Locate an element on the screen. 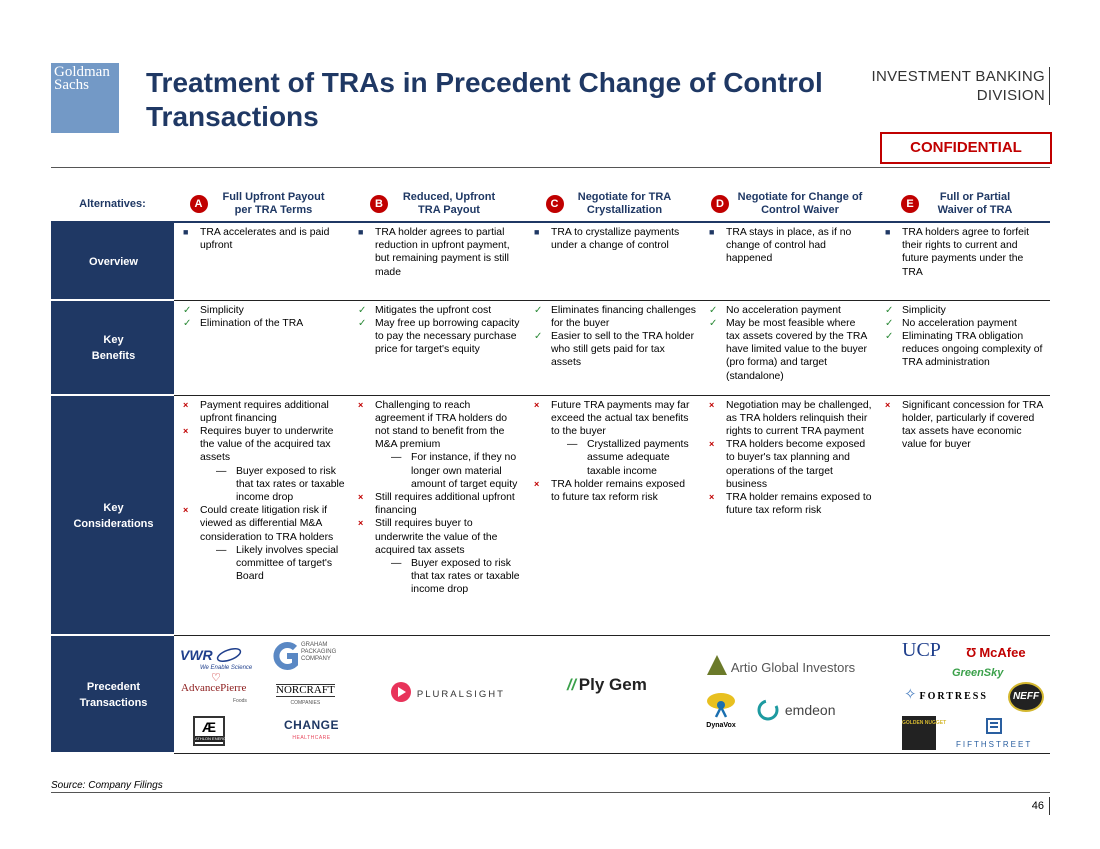 The image size is (1100, 849). bullet-text: Elimination of the TRA is located at coordinates (252, 323).